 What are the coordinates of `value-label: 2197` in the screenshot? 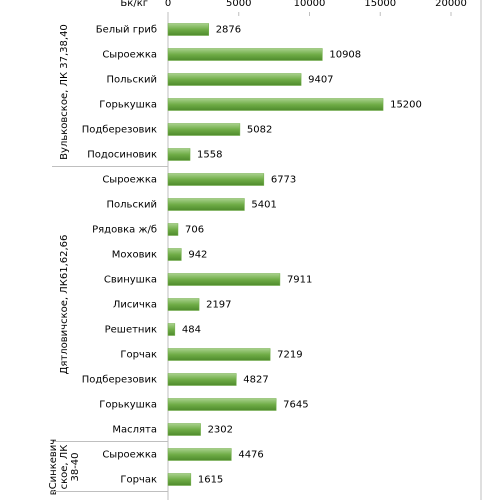 It's located at (218, 305).